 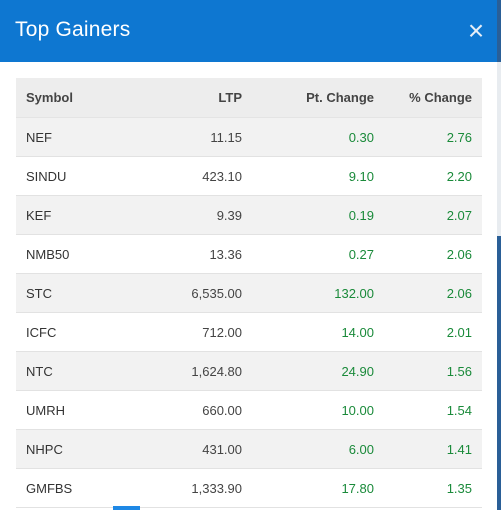 I want to click on close-icon: ×, so click(x=476, y=30).